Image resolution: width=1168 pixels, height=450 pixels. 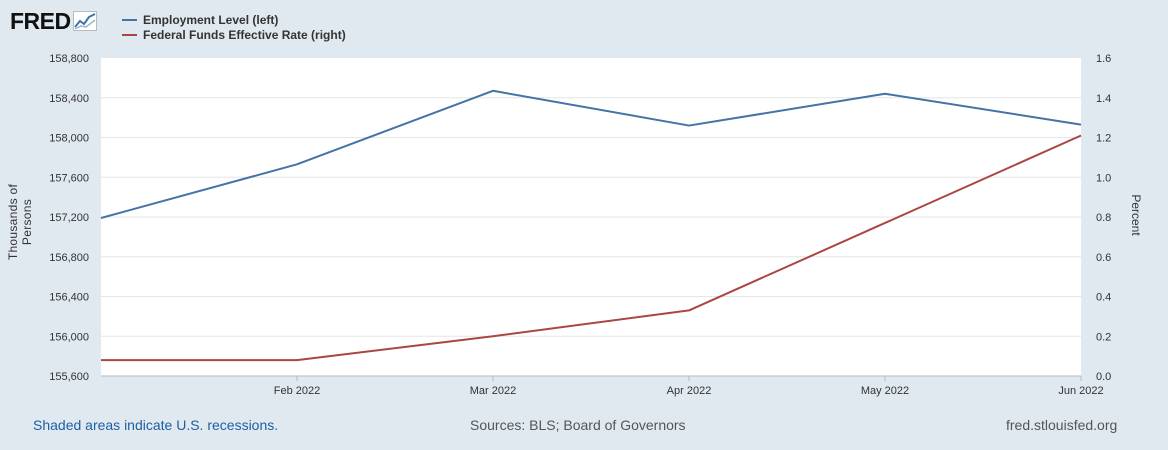 I want to click on left-tick-label: 155,600, so click(x=69, y=377).